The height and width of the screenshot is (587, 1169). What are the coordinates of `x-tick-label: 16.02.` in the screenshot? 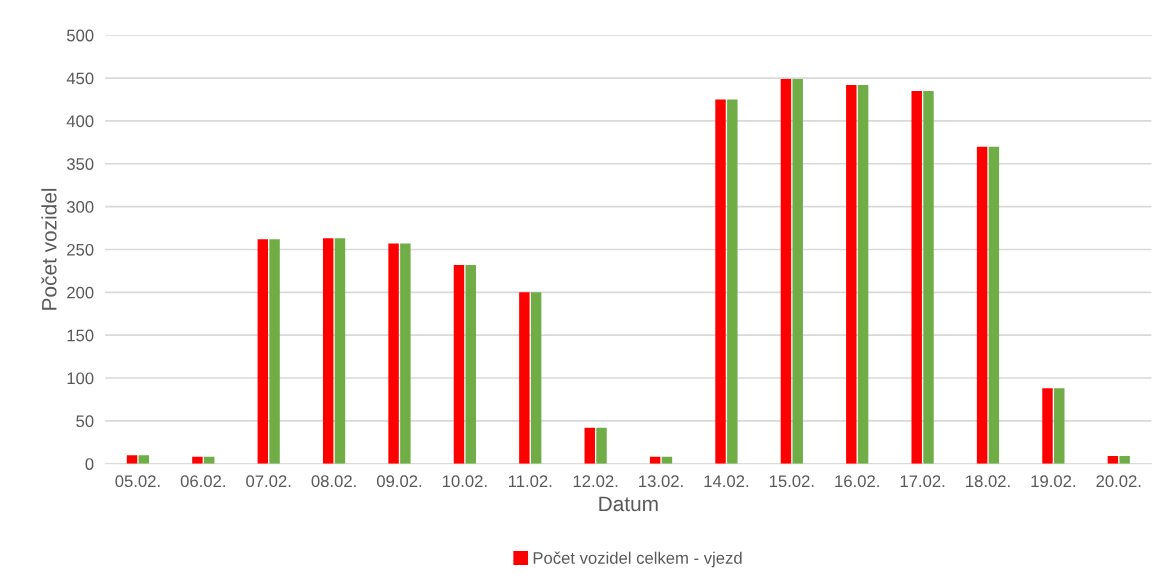 It's located at (857, 481).